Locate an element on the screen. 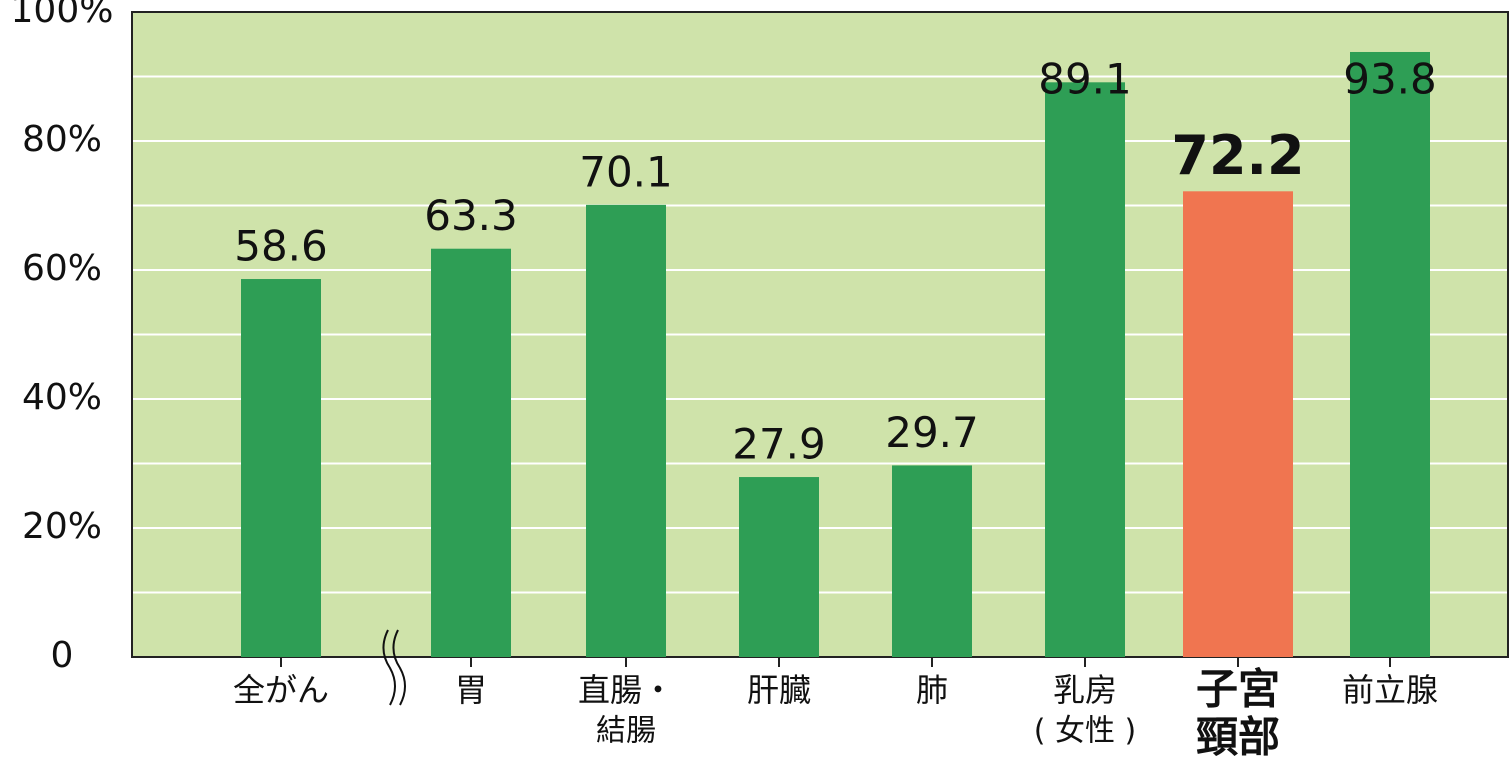 The height and width of the screenshot is (768, 1510). x-tick-label: 肝臓 is located at coordinates (779, 690).